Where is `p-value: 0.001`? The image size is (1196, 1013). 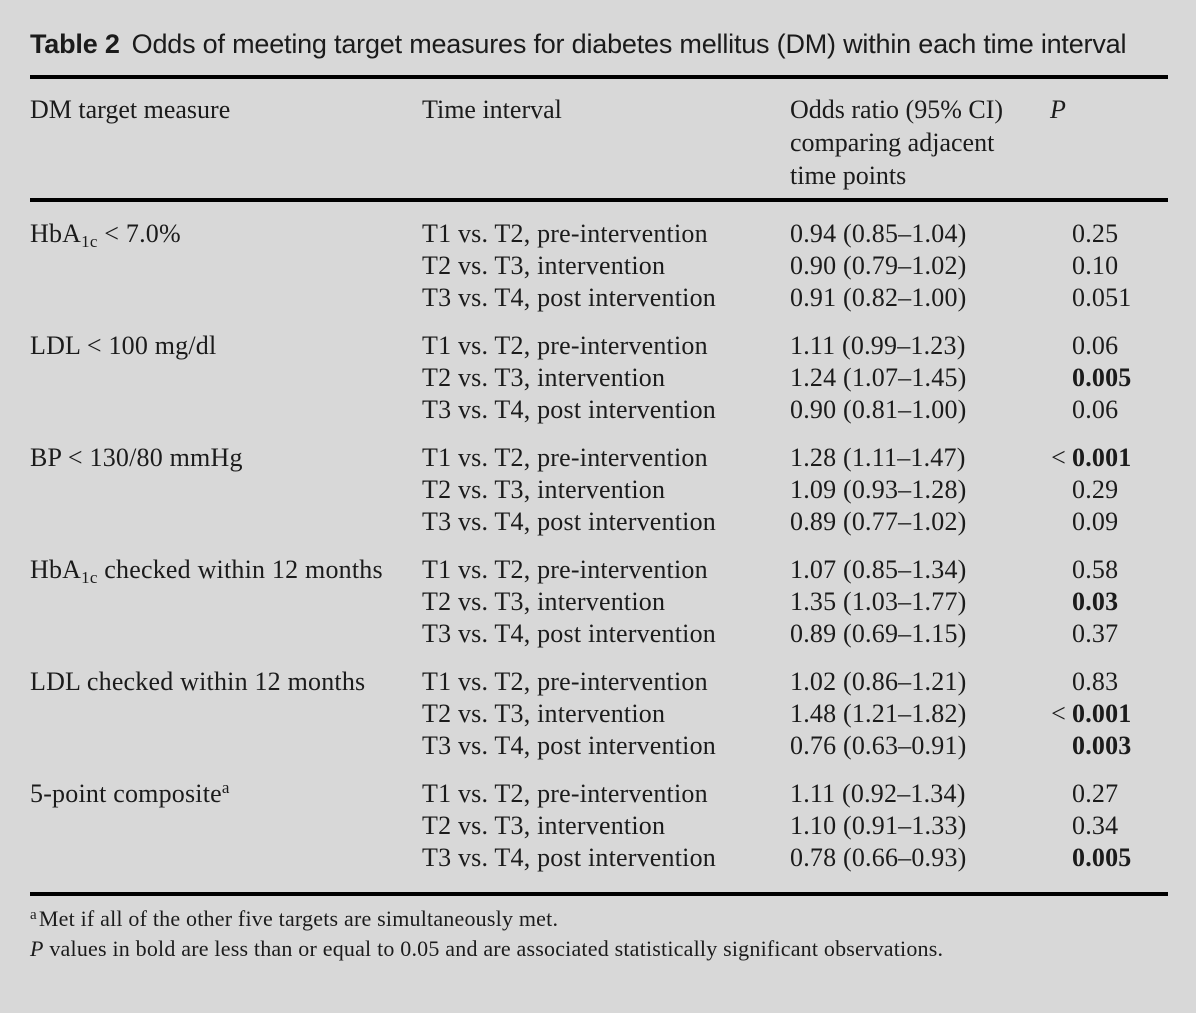
p-value: 0.001 is located at coordinates (1102, 713).